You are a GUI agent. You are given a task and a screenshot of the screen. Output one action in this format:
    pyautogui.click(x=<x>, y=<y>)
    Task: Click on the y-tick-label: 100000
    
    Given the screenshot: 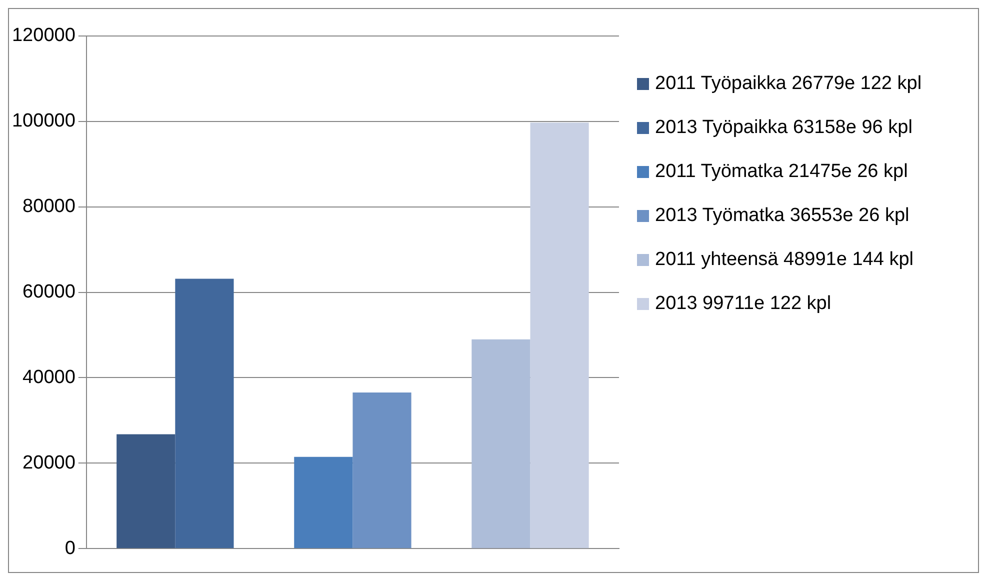 What is the action you would take?
    pyautogui.click(x=44, y=121)
    